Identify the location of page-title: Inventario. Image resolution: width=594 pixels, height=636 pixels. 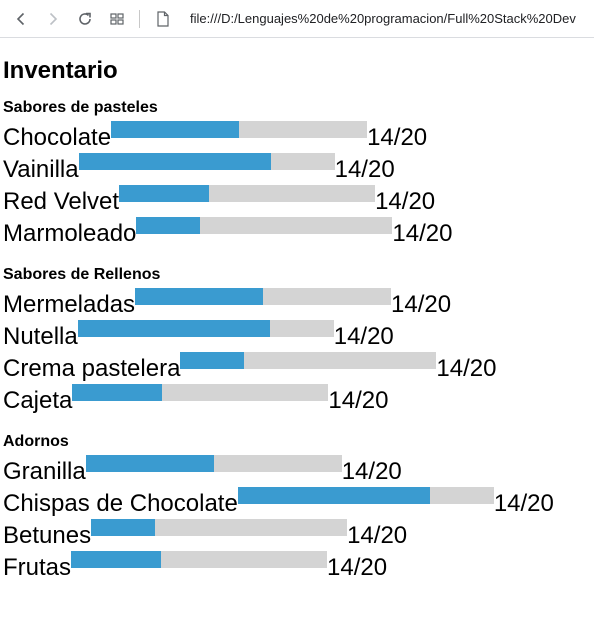
(60, 70).